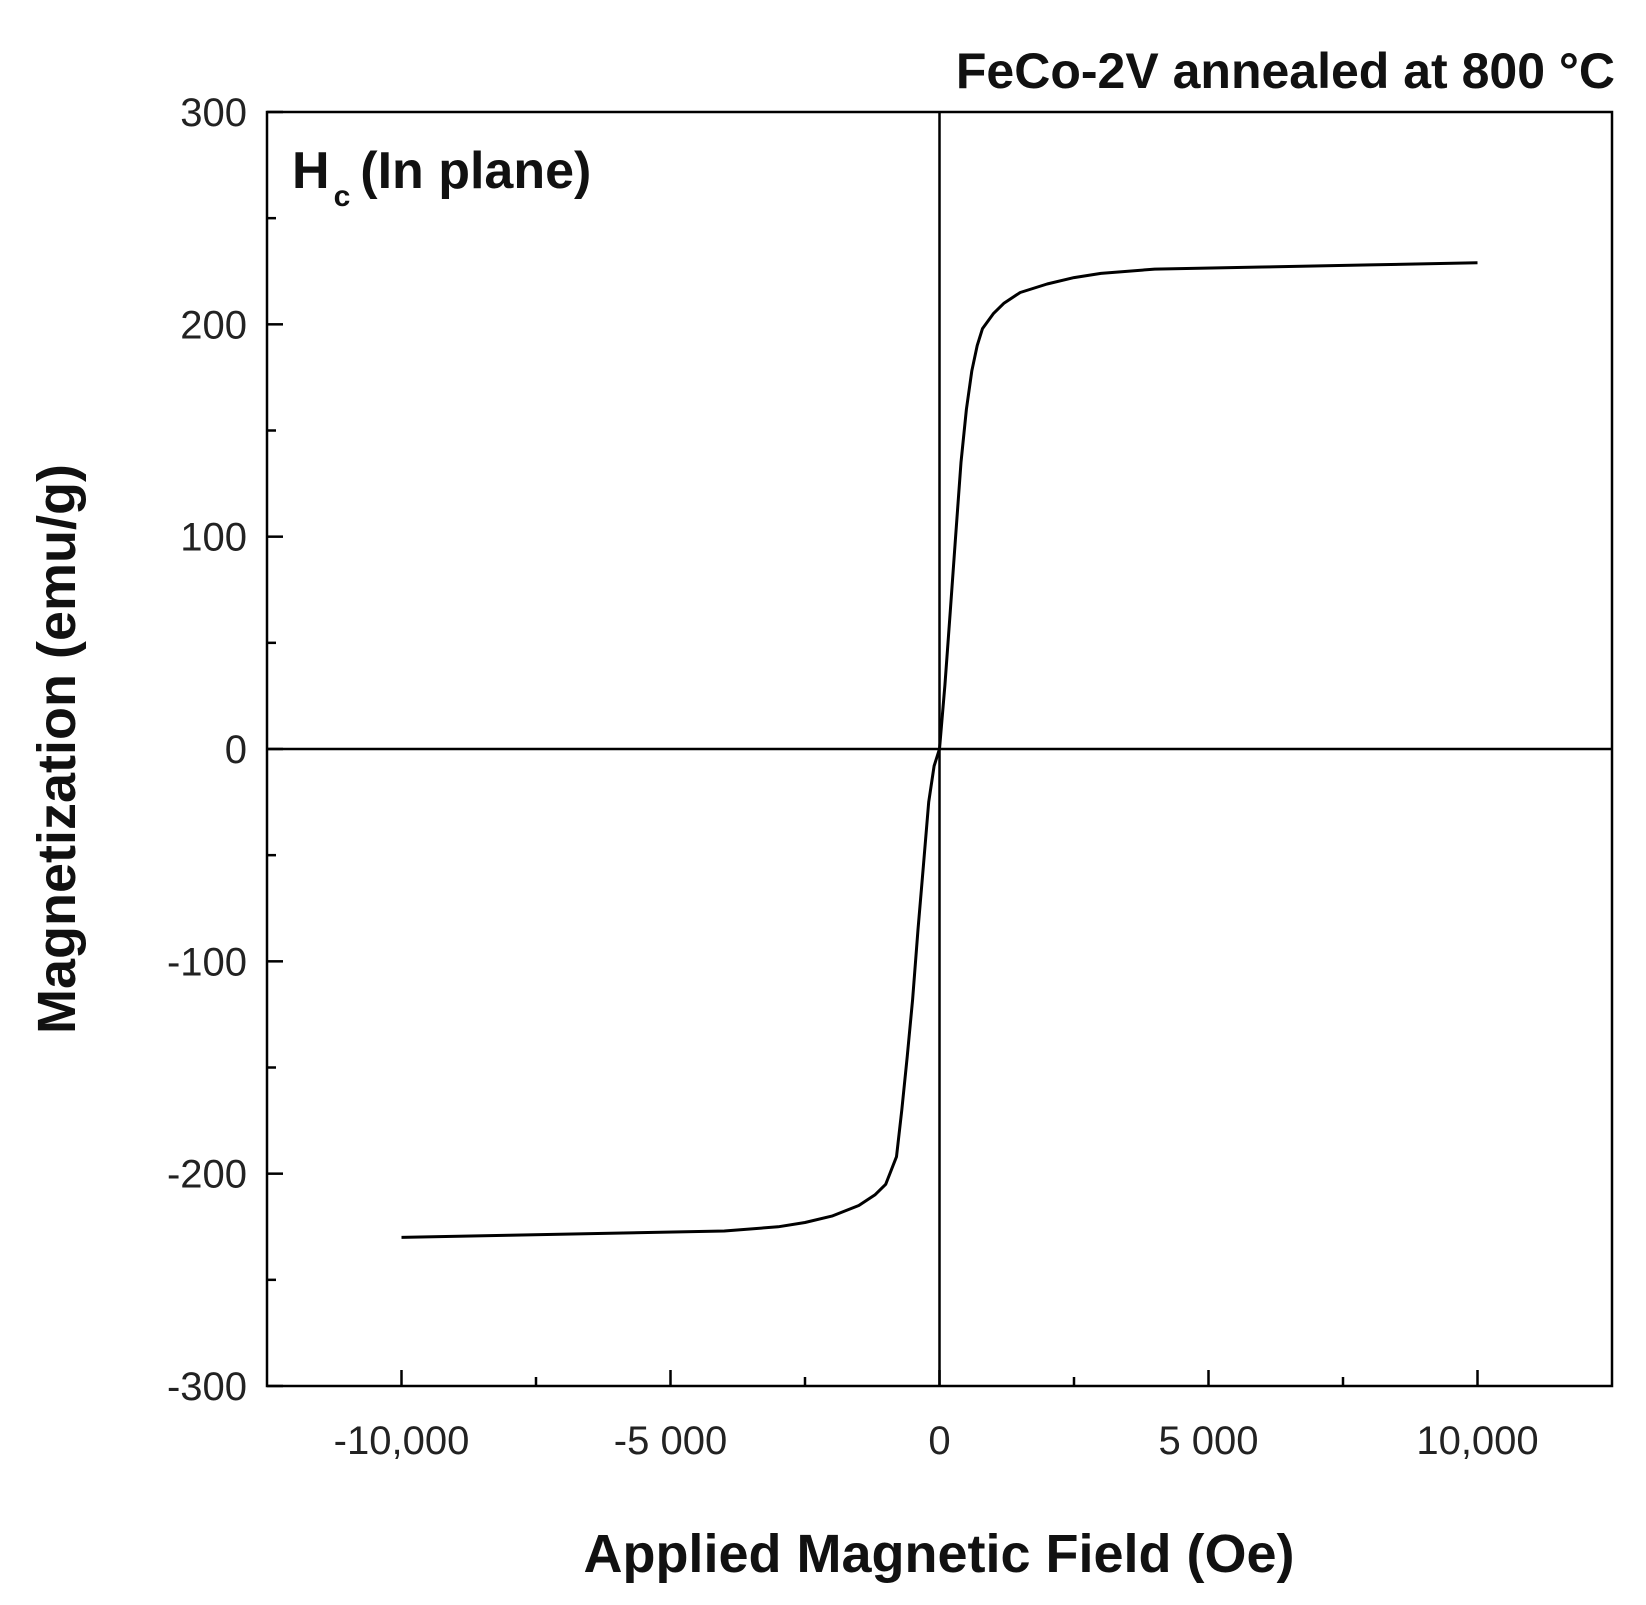 This screenshot has height=1605, width=1646. Describe the element at coordinates (475, 171) in the screenshot. I see `annotation-text: (In plane)` at that location.